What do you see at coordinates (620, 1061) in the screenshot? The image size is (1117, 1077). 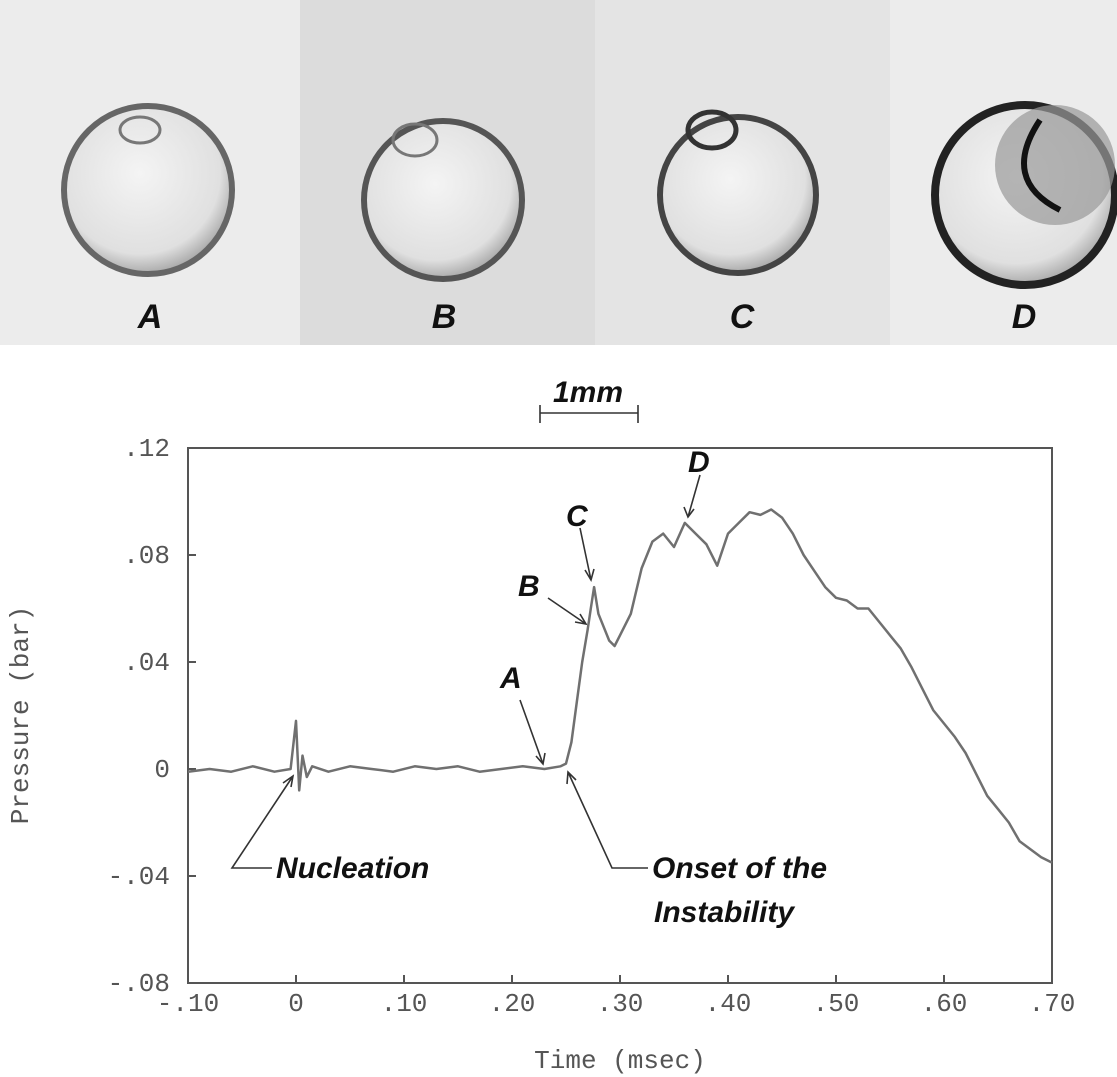 I see `x-axis-label: Time (msec)` at bounding box center [620, 1061].